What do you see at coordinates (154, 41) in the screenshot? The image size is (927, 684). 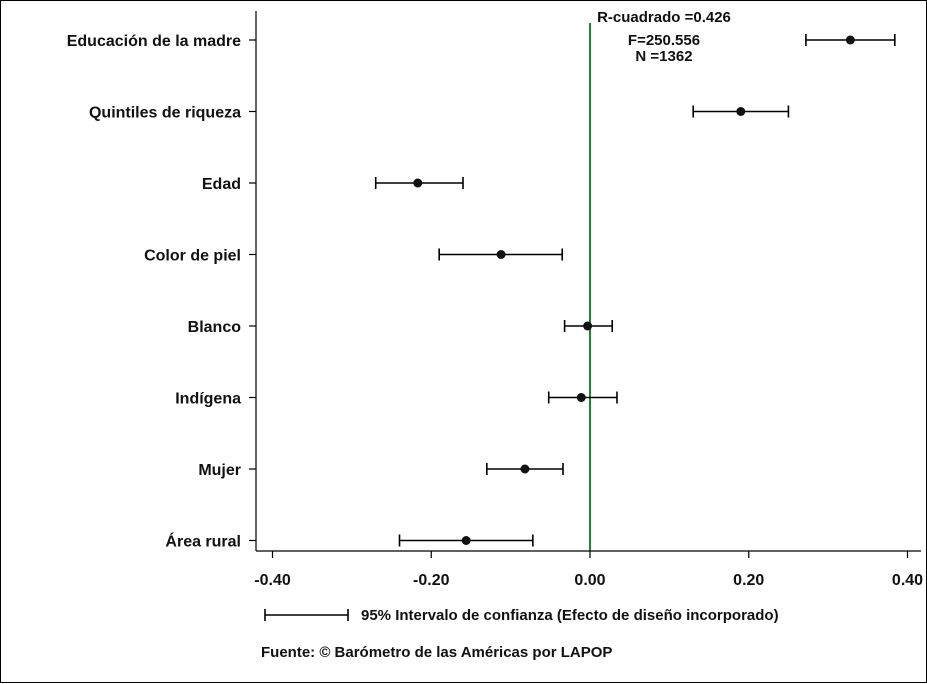 I see `y-tick-label: Educación de la madre` at bounding box center [154, 41].